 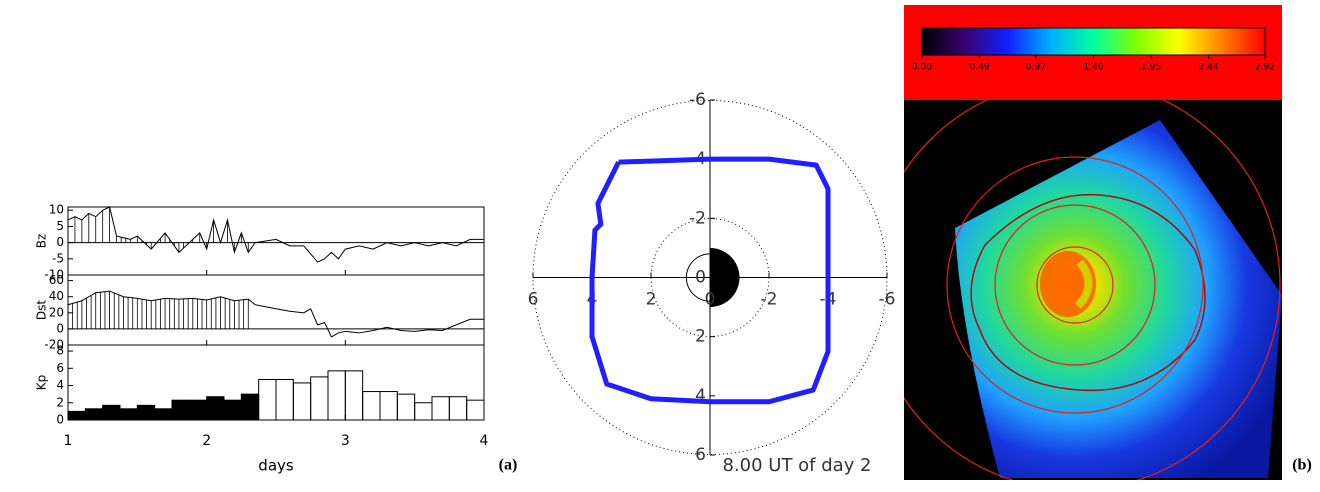 What do you see at coordinates (1209, 68) in the screenshot?
I see `colorbar-tick-label: 2.44` at bounding box center [1209, 68].